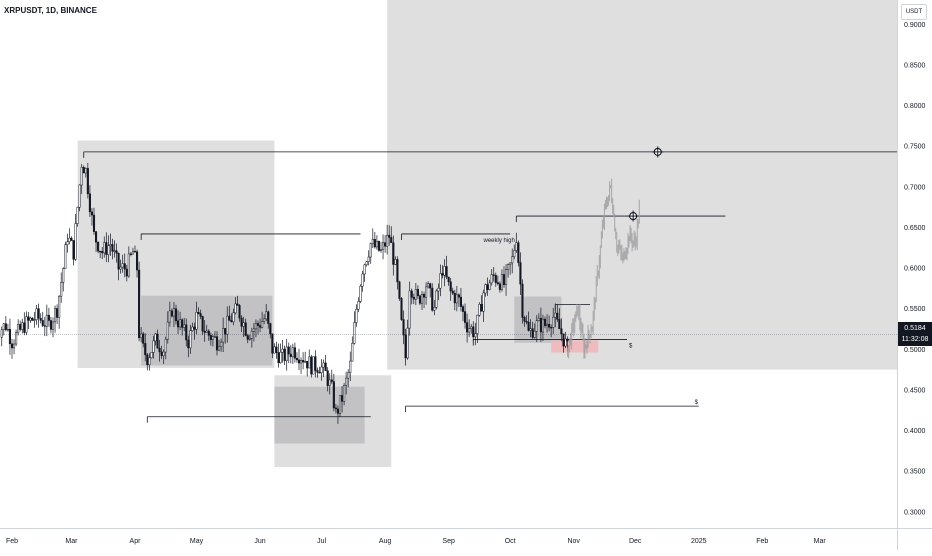 The height and width of the screenshot is (556, 932). I want to click on target-major-high-crosshair-target-icon, so click(658, 152).